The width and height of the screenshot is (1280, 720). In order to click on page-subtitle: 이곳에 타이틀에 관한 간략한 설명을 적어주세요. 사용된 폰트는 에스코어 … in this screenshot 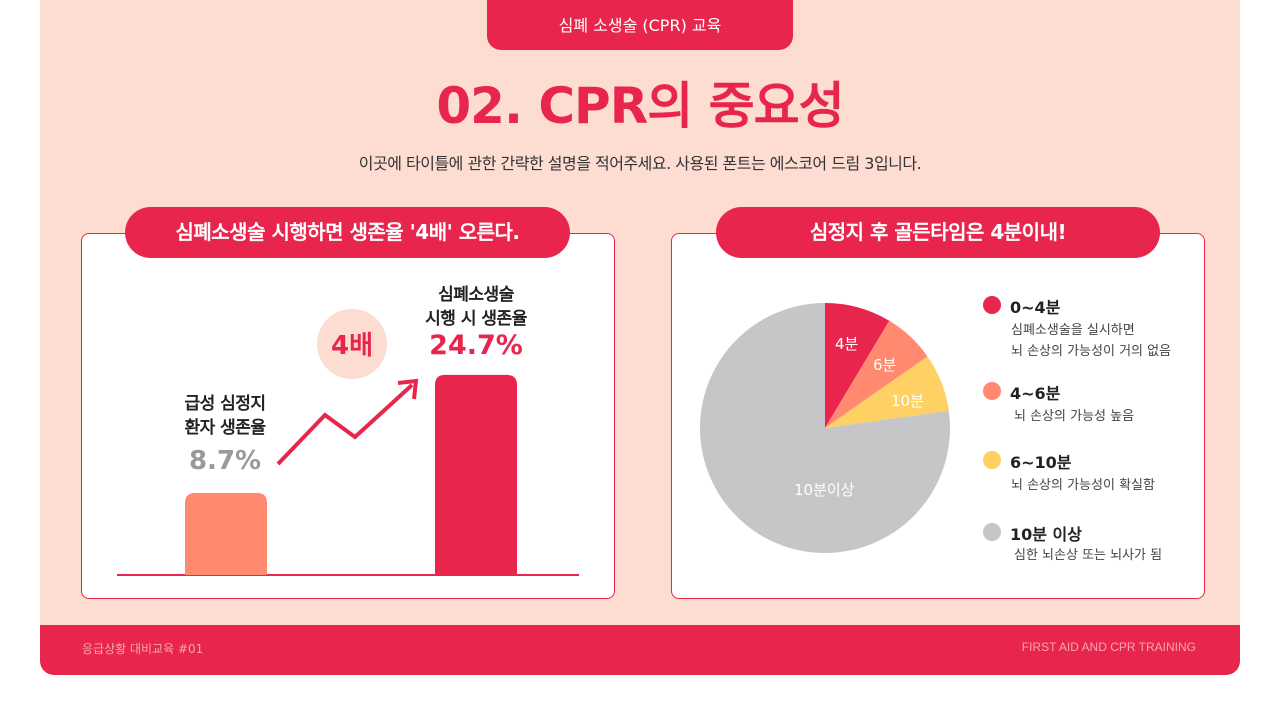, I will do `click(640, 163)`.